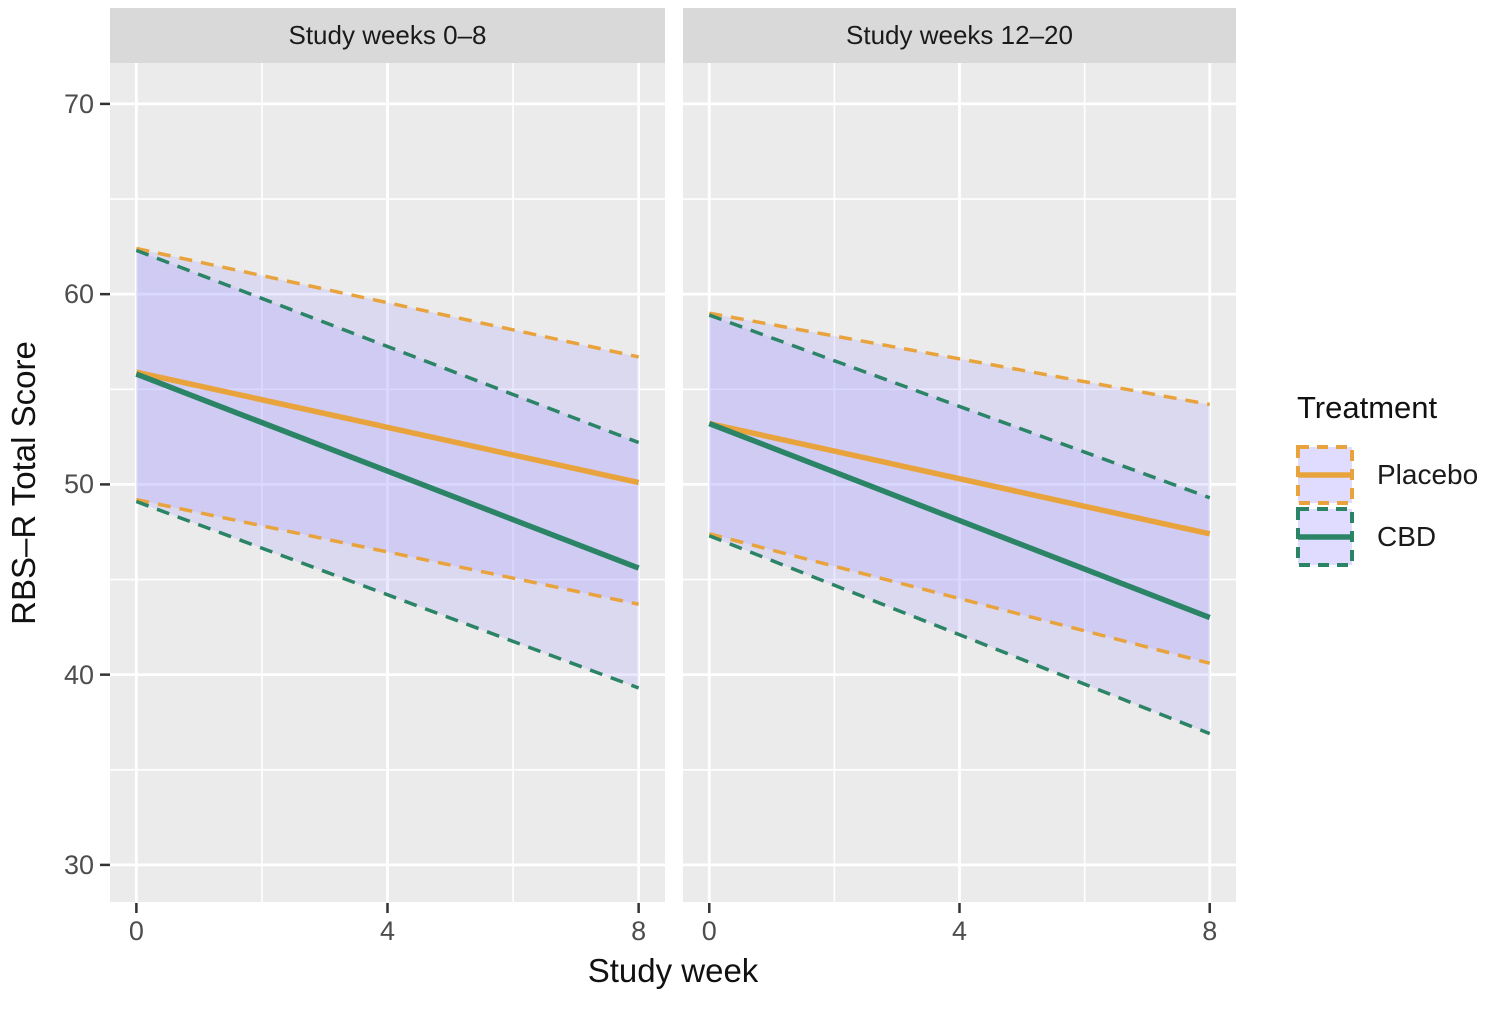  I want to click on legend: Treatment Placebo CBD, so click(1398, 479).